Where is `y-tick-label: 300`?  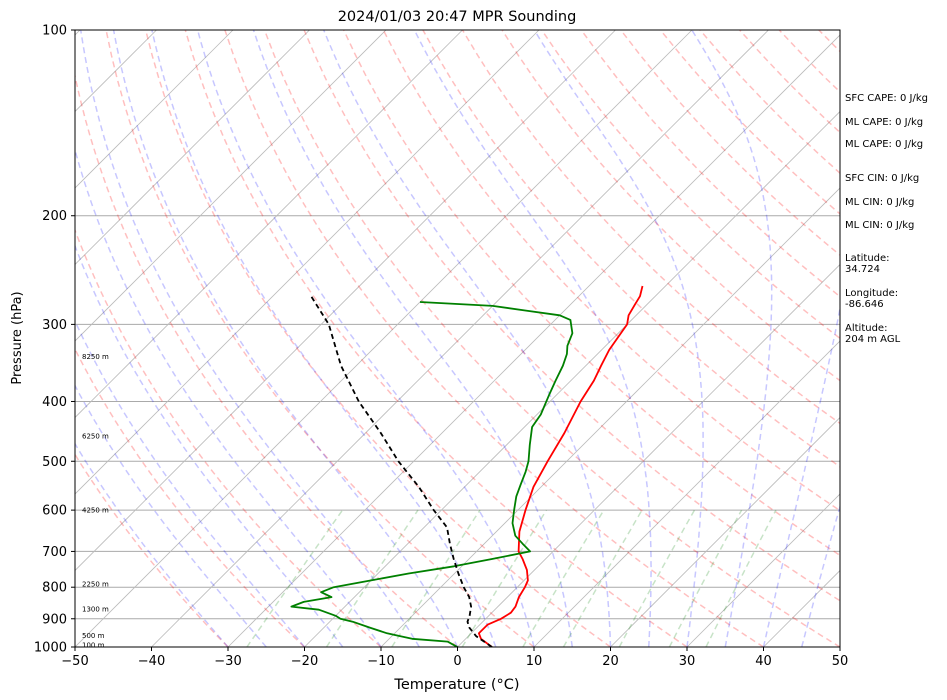
y-tick-label: 300 is located at coordinates (54, 325).